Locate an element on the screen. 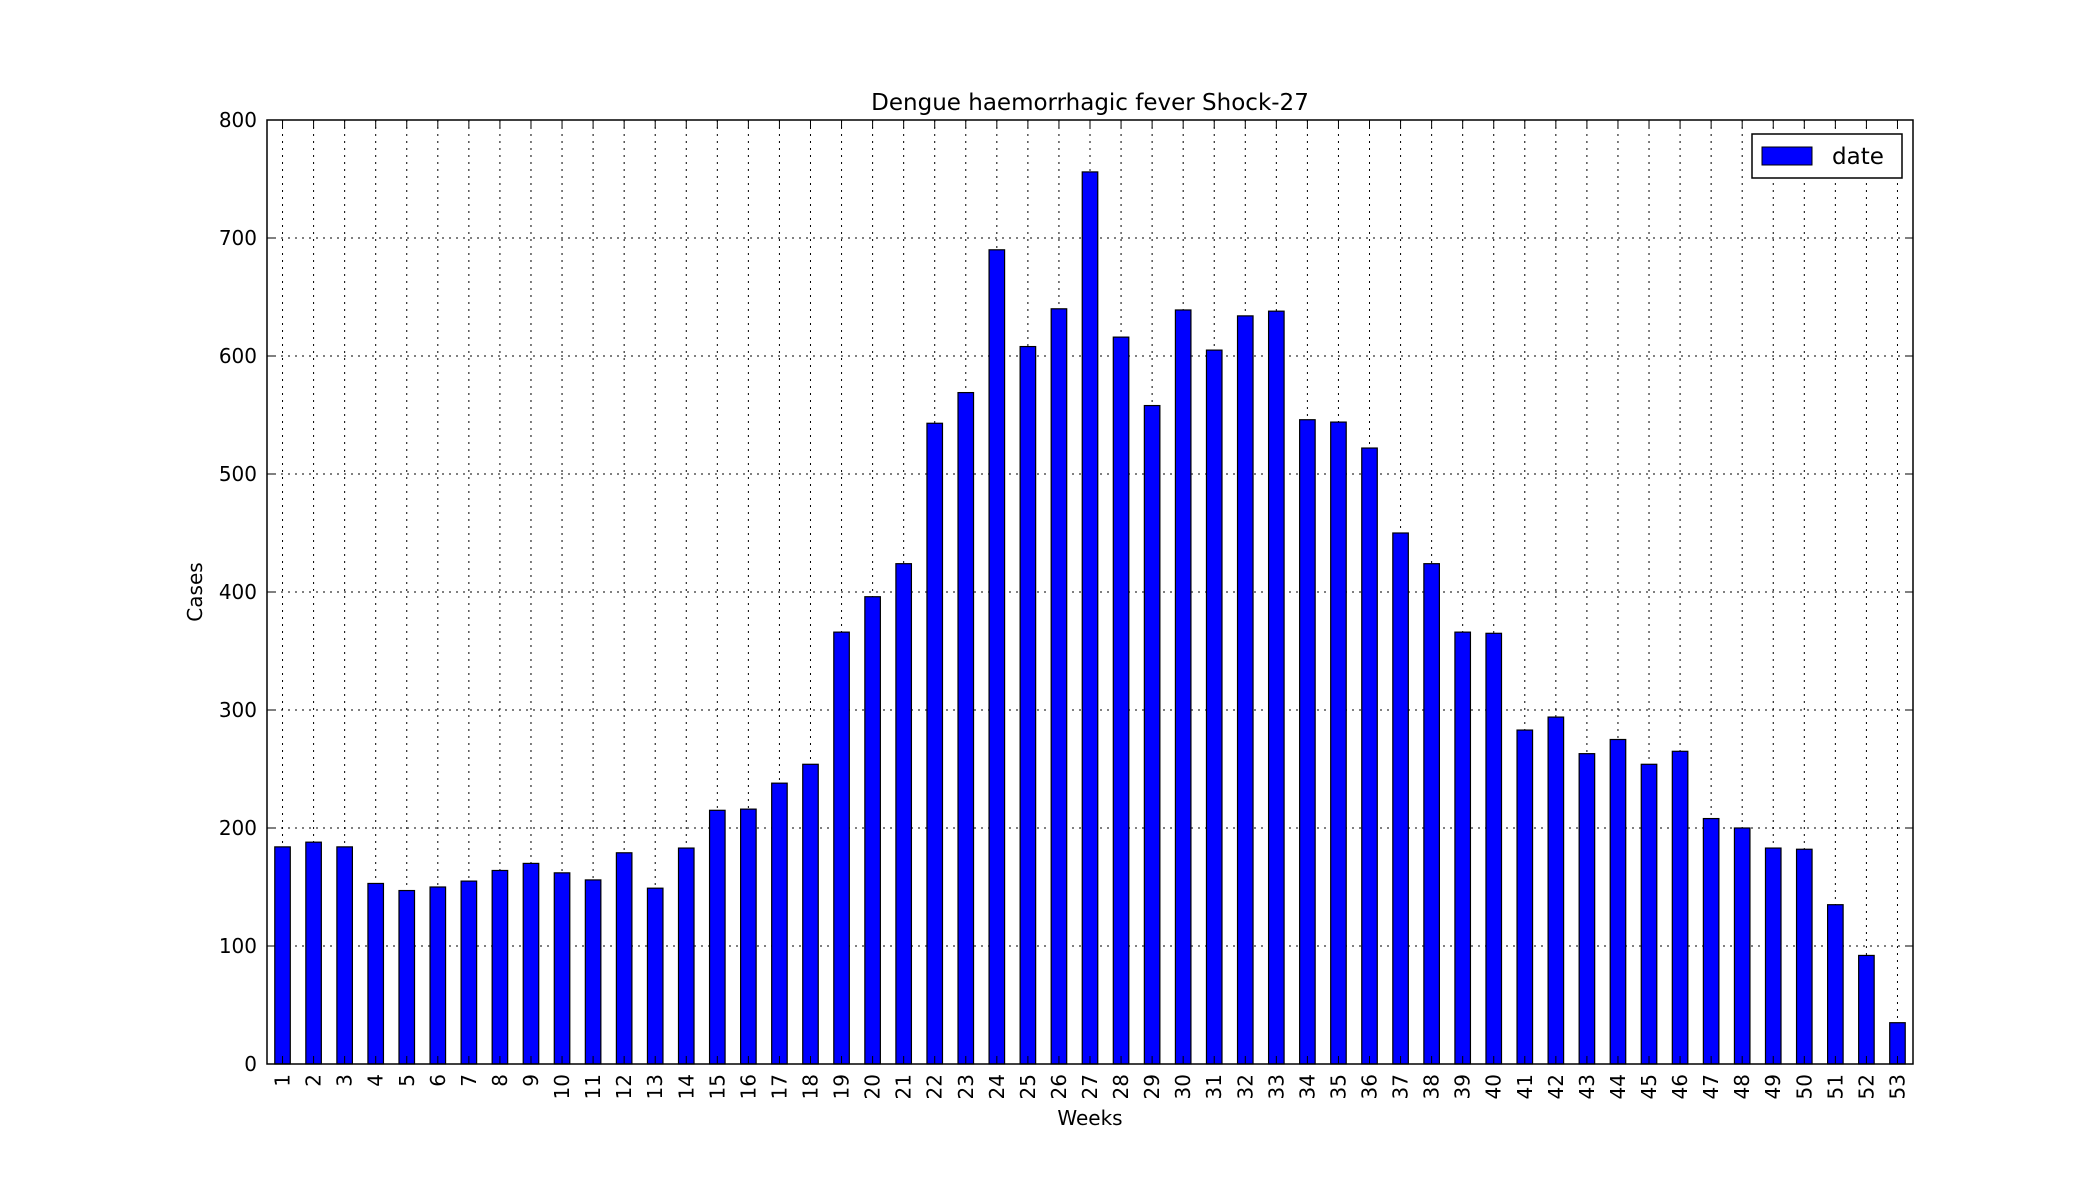 This screenshot has height=1204, width=2100. x-tick-label: 52 is located at coordinates (1866, 1086).